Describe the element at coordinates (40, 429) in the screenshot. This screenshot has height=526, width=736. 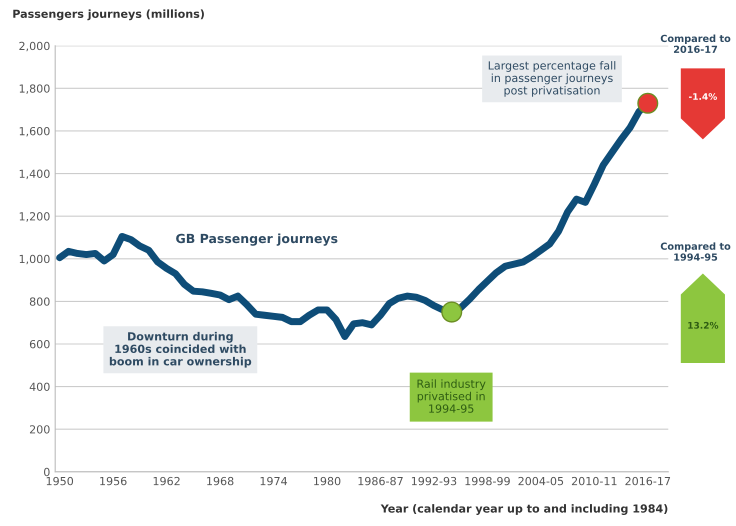
I see `y-tick-label: 200` at that location.